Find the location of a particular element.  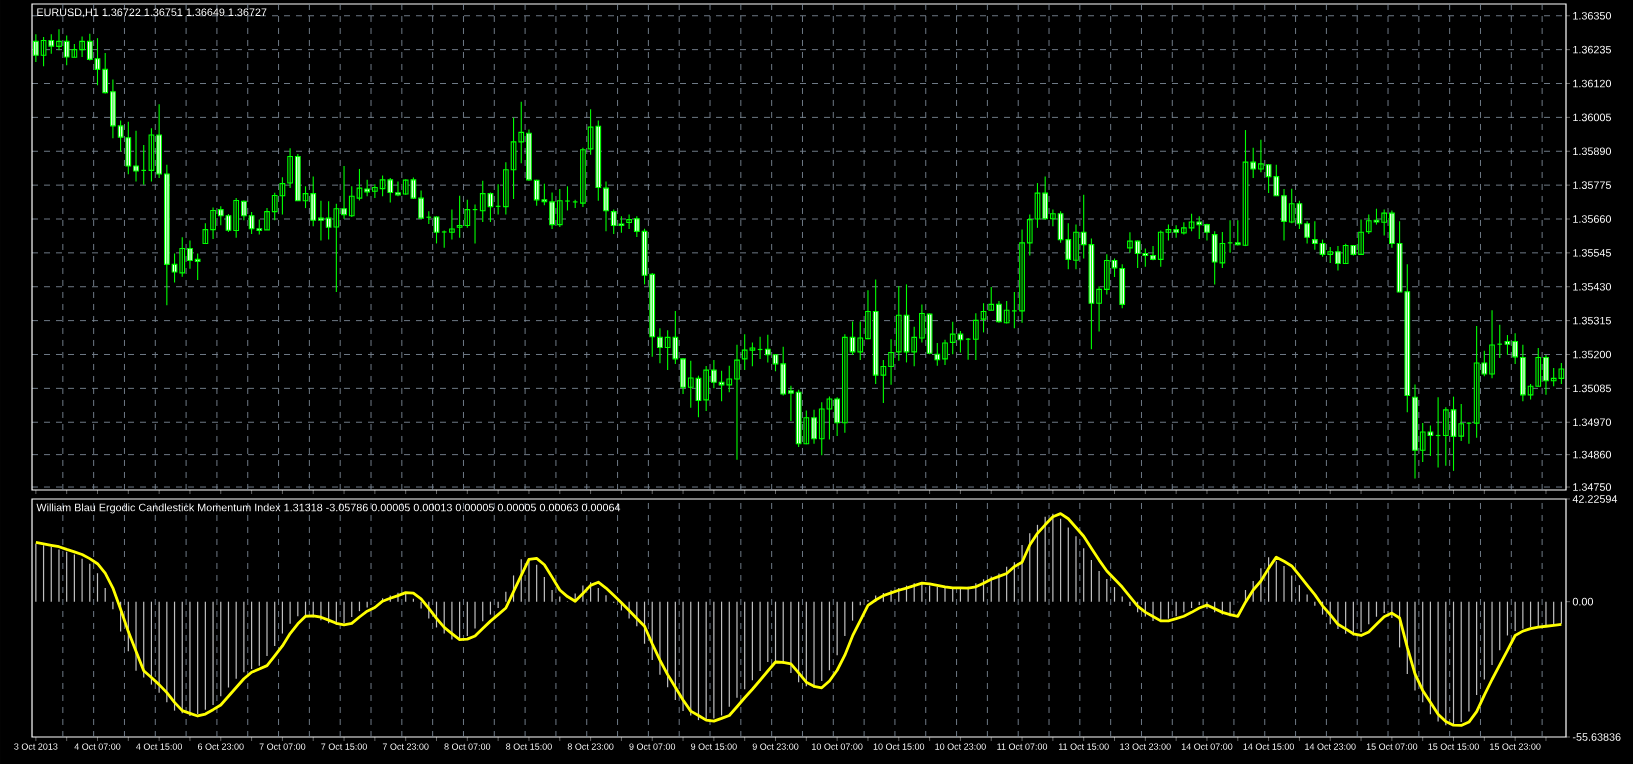

x-tick-label: 14 Oct 07:00 is located at coordinates (1207, 746).